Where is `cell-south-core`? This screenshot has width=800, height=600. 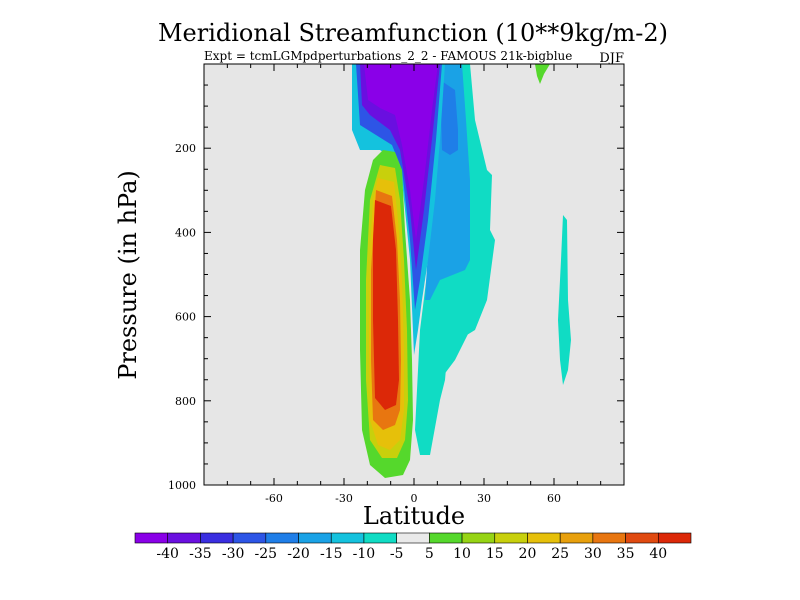 cell-south-core is located at coordinates (386, 305).